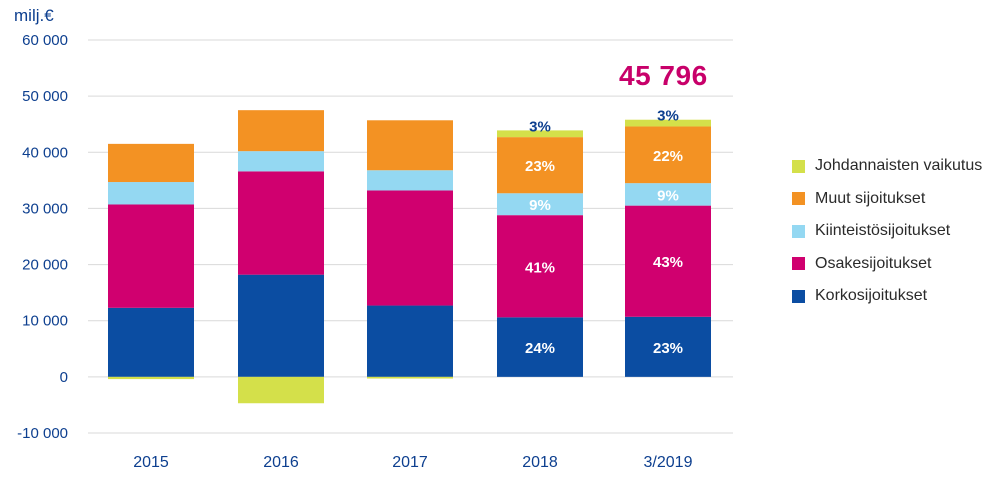  I want to click on legend-label: Osakesijoitukset, so click(873, 263).